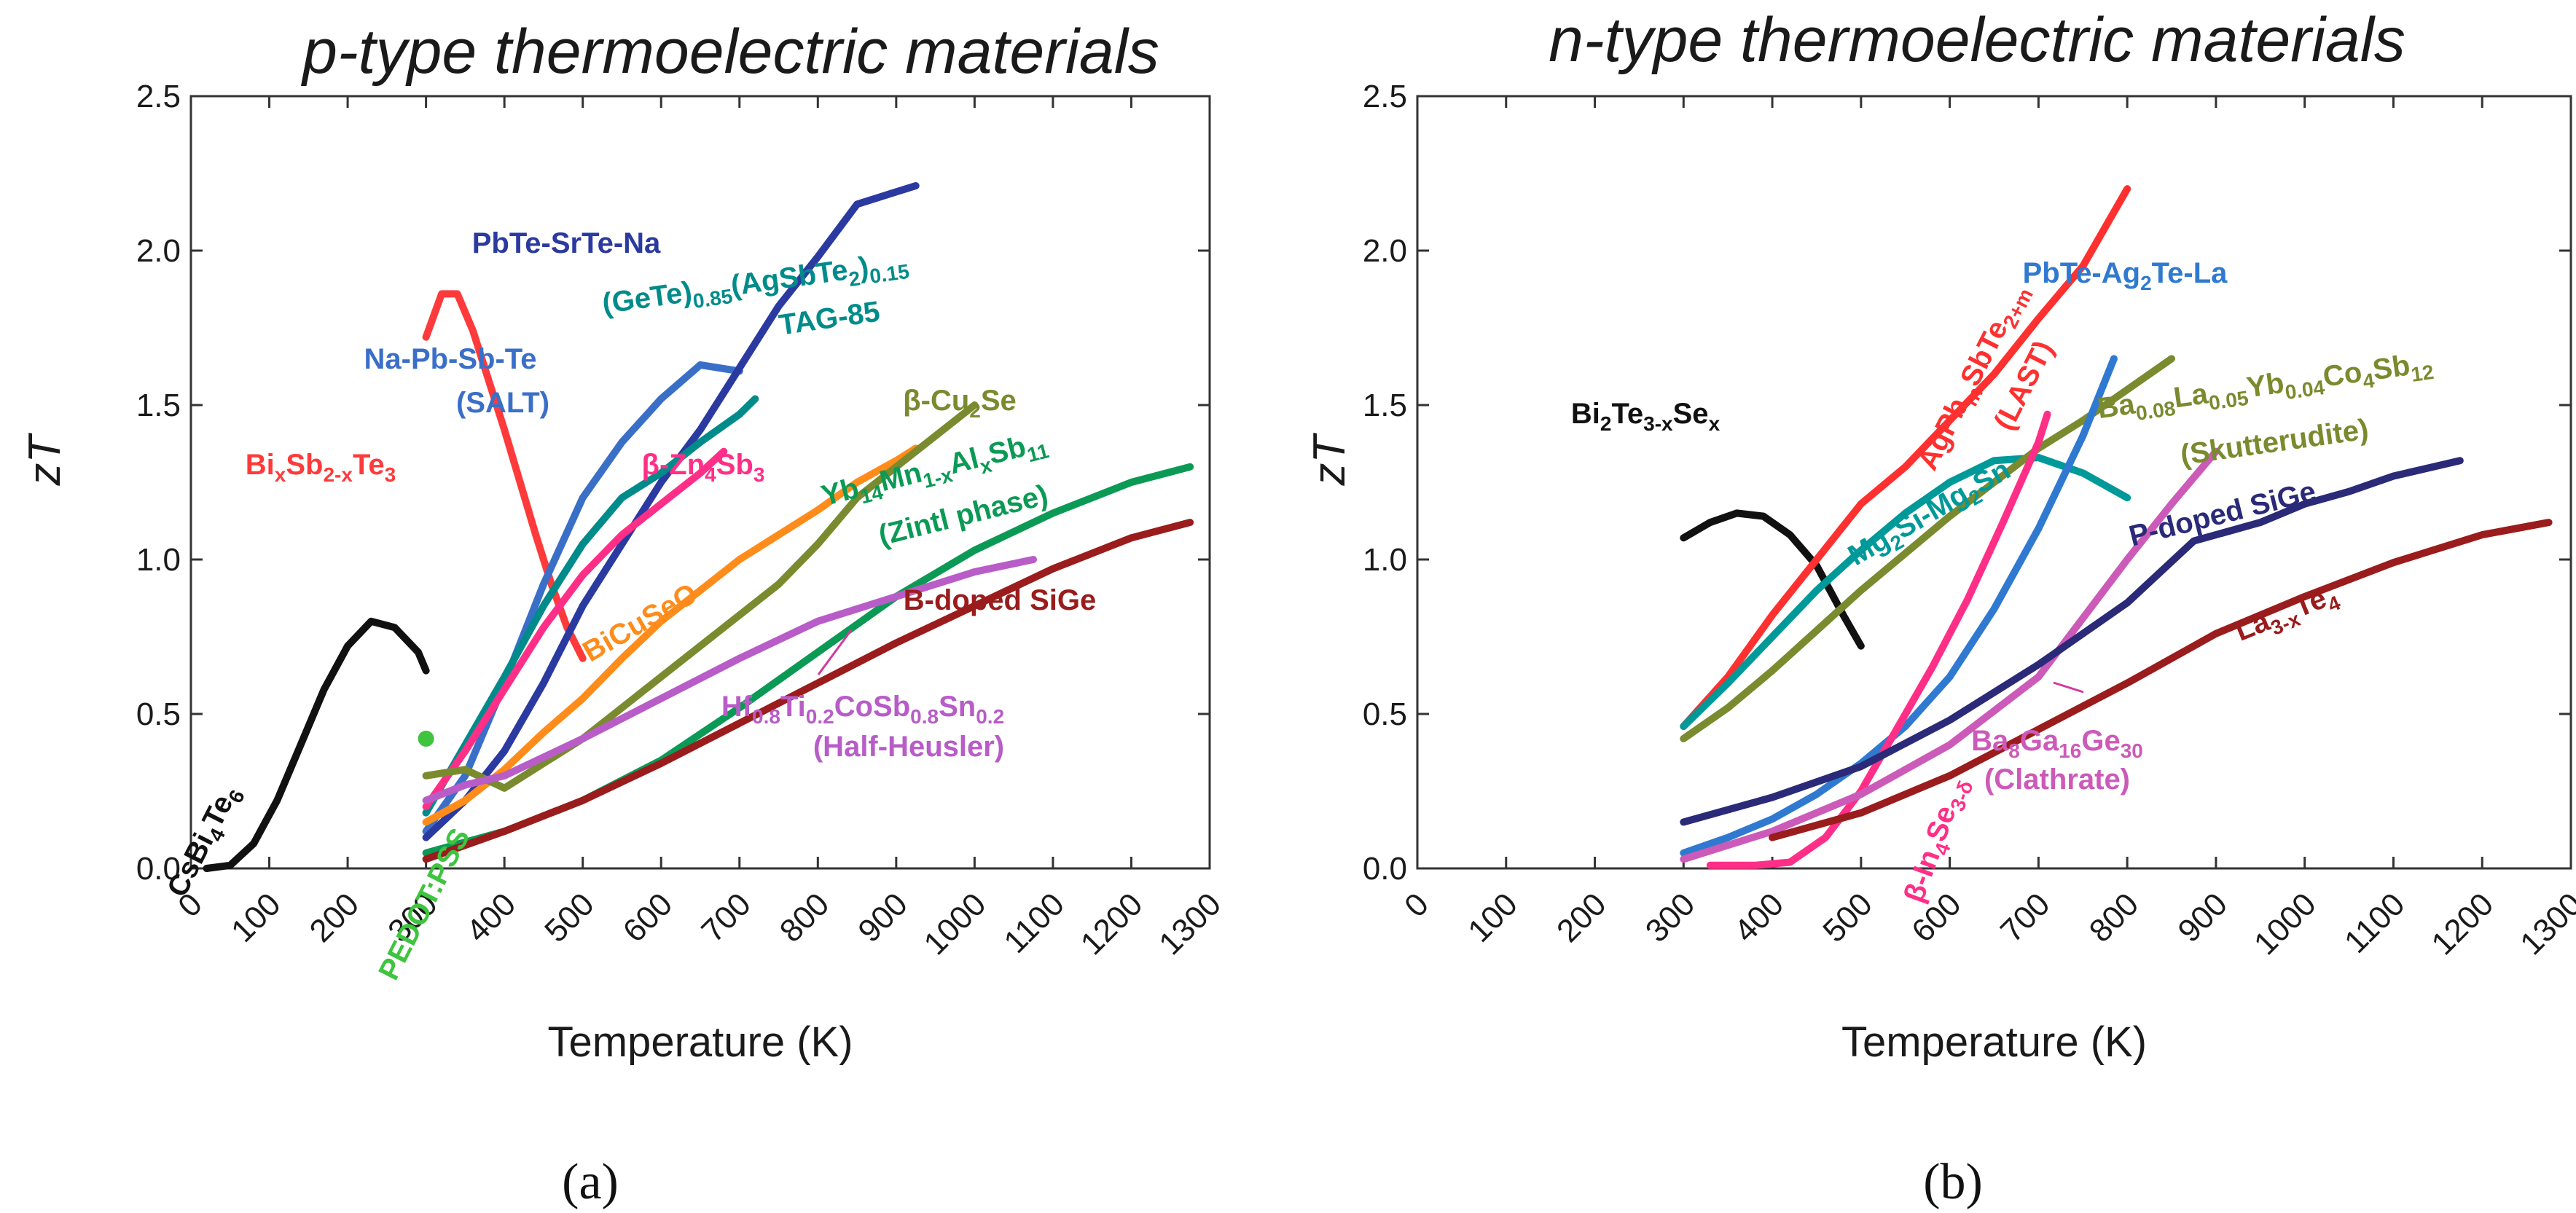  What do you see at coordinates (566, 243) in the screenshot?
I see `series-label-pbte-srte-na: PbTe-SrTe-Na` at bounding box center [566, 243].